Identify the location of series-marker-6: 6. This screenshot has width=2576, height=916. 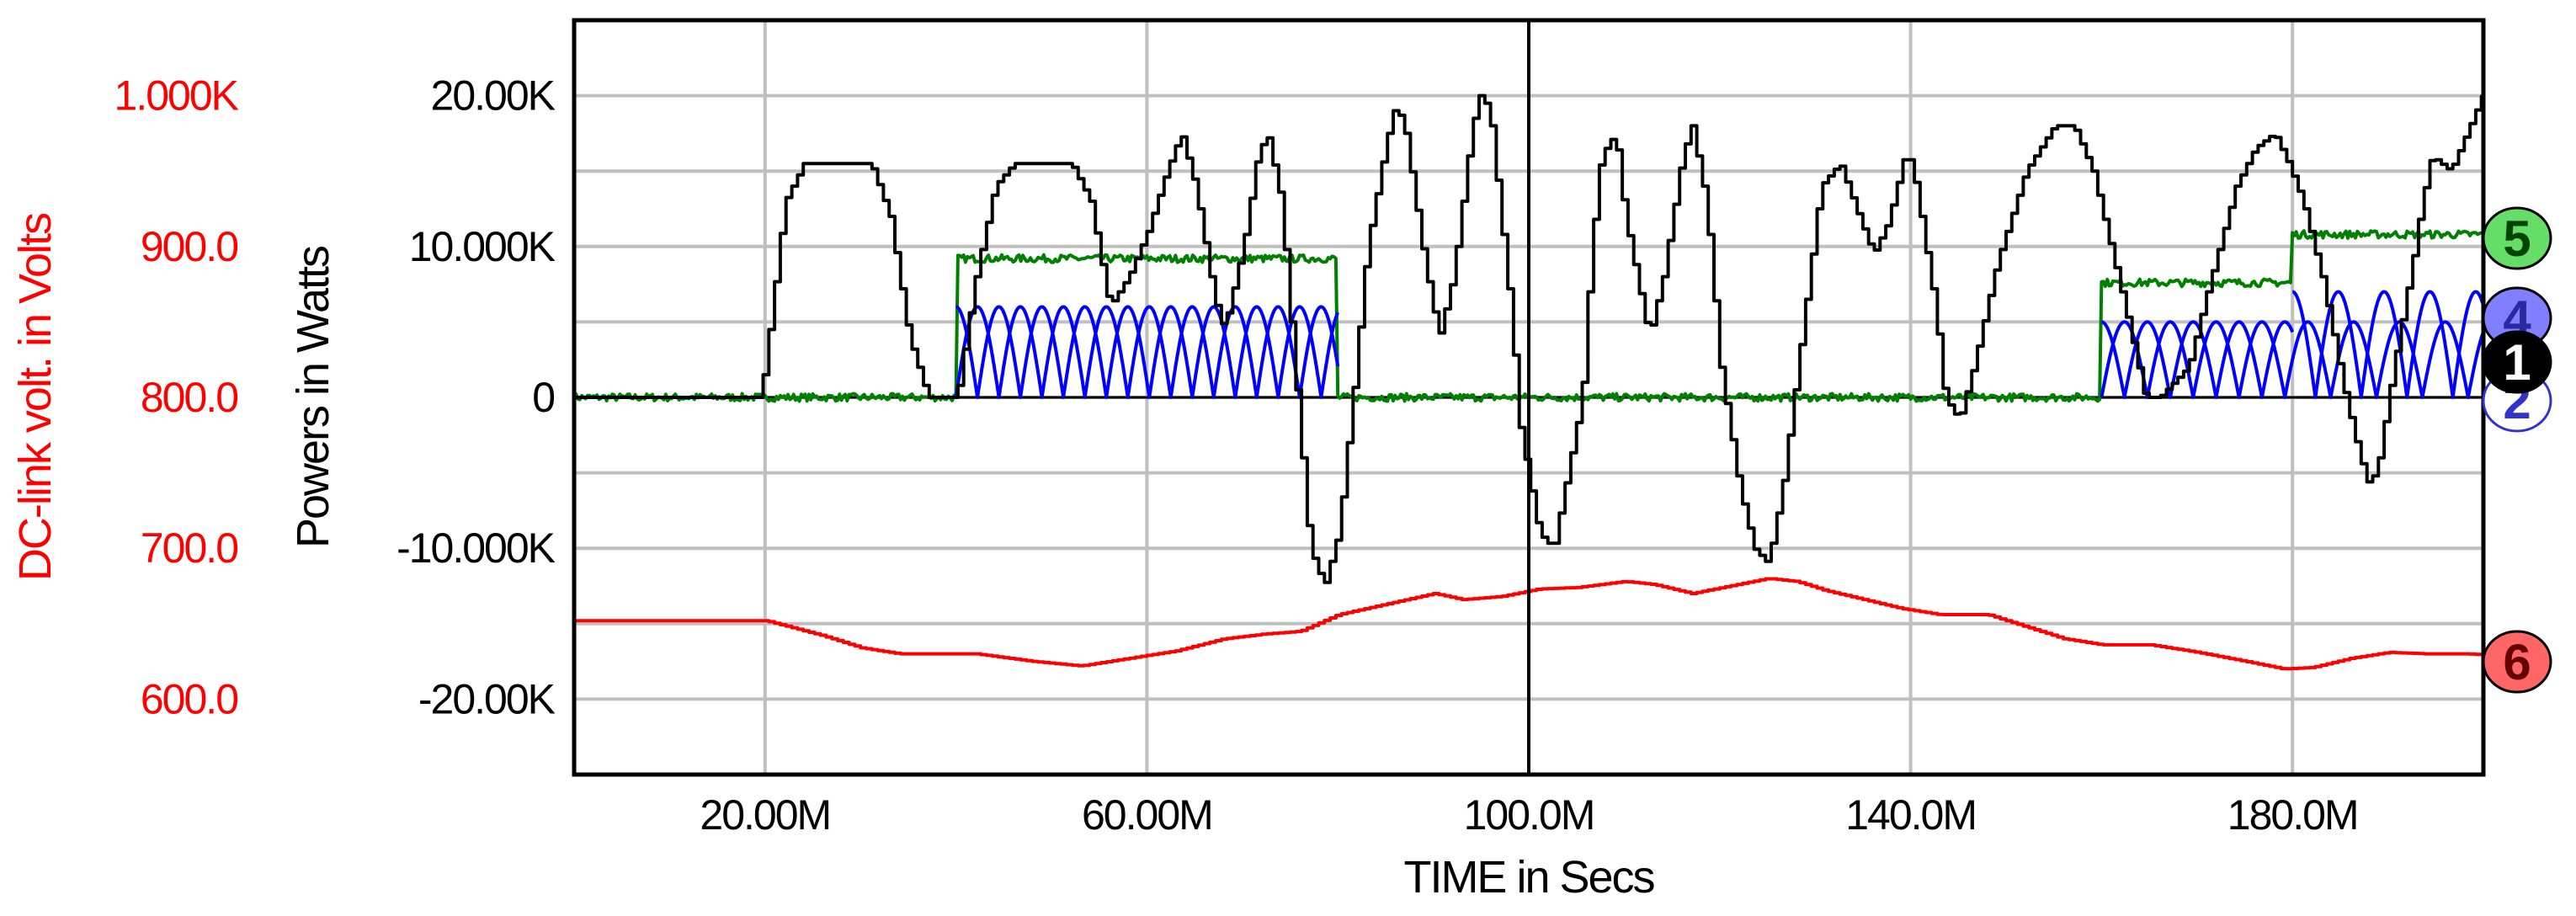
(2517, 662).